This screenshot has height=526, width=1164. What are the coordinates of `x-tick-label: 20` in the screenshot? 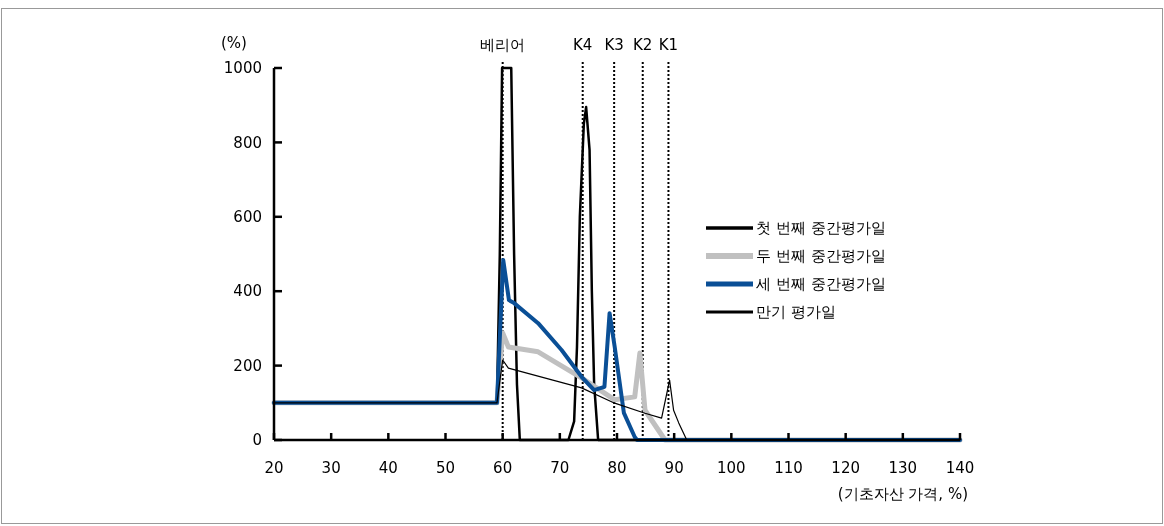 It's located at (274, 468).